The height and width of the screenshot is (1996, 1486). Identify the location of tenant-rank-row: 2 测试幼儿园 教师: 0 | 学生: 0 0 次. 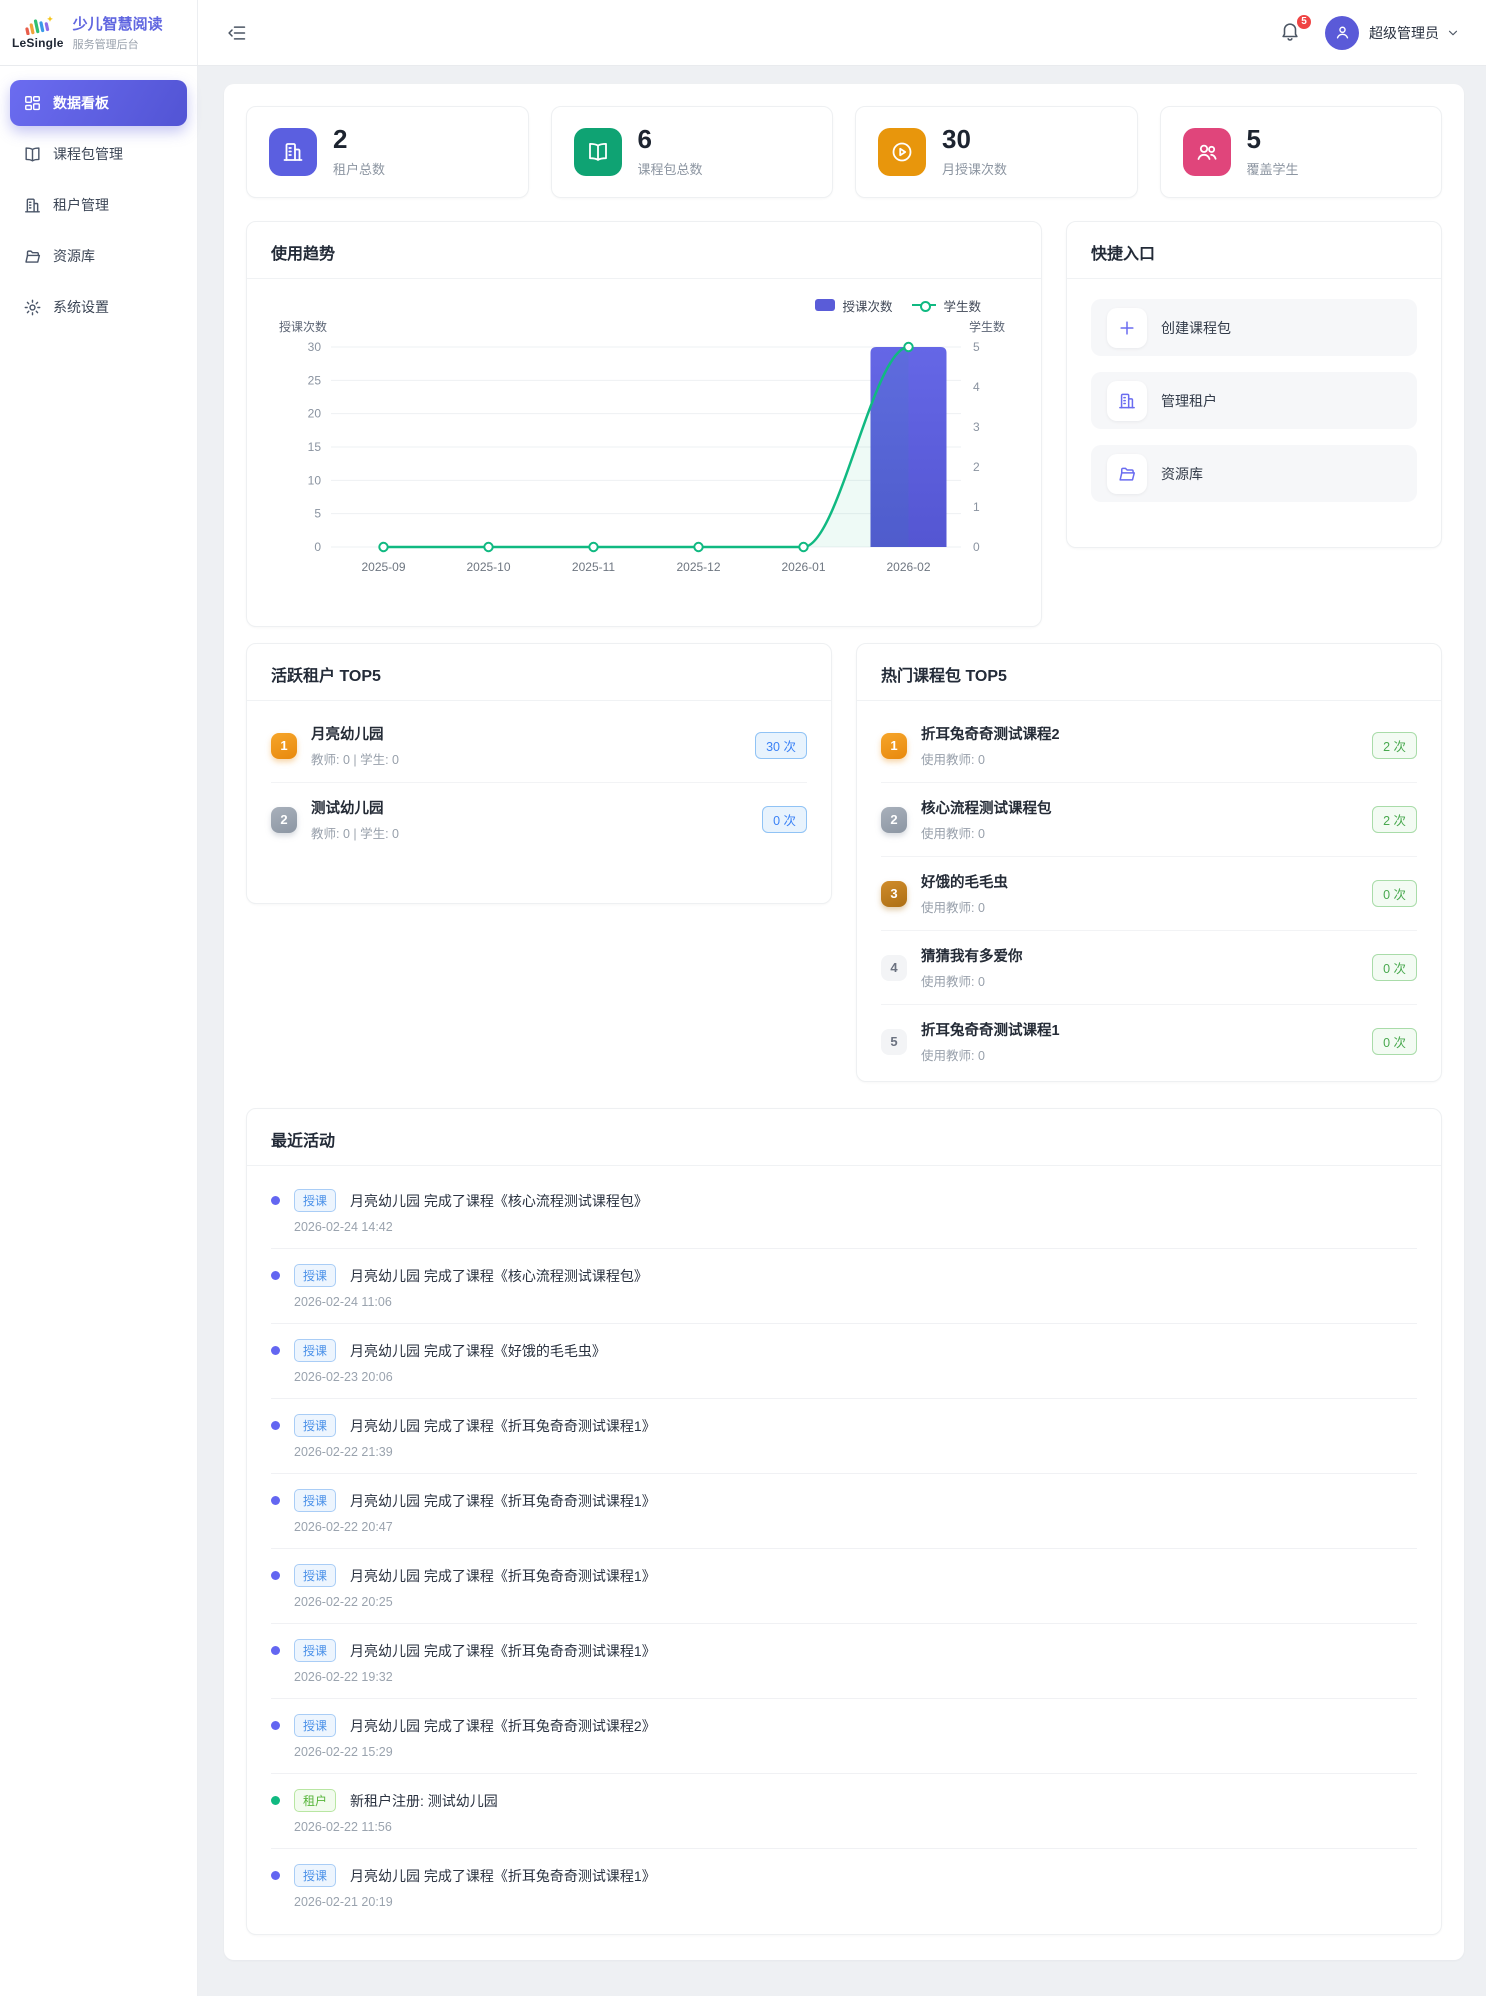
(539, 819).